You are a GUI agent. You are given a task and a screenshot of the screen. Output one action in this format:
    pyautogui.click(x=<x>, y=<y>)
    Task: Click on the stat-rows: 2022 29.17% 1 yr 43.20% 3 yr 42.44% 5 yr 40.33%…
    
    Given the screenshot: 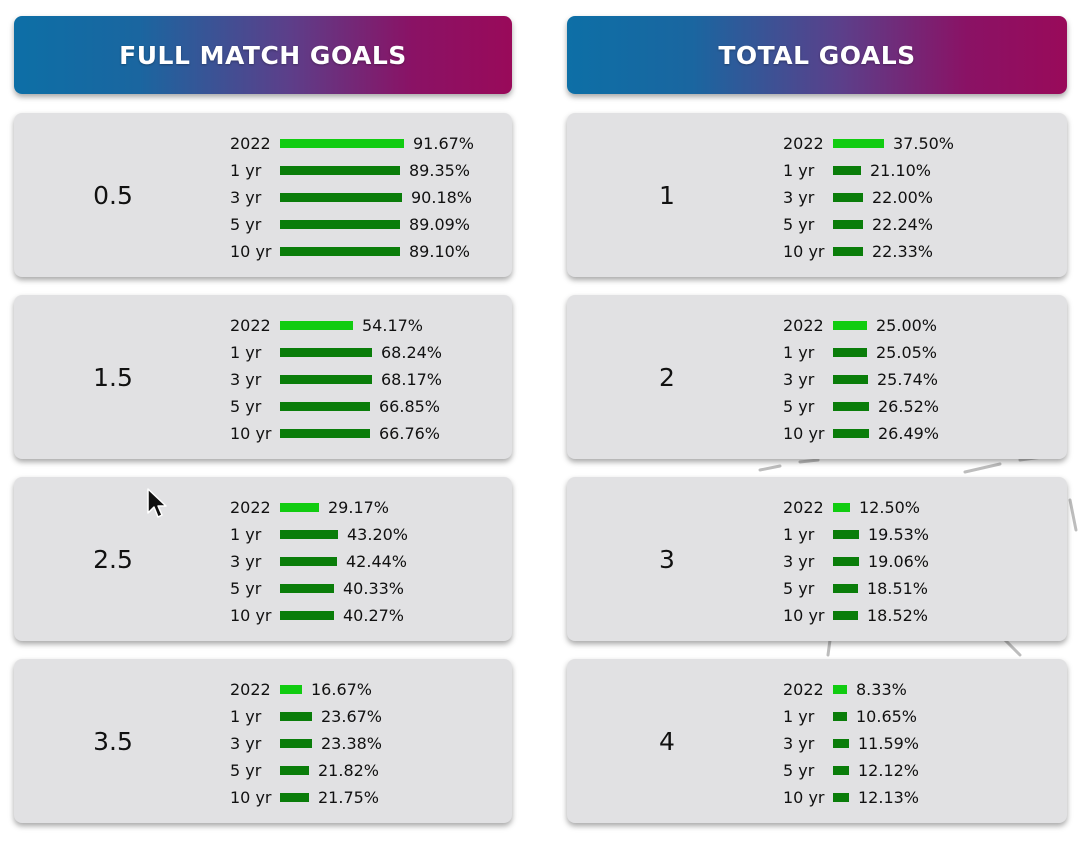 What is the action you would take?
    pyautogui.click(x=319, y=561)
    